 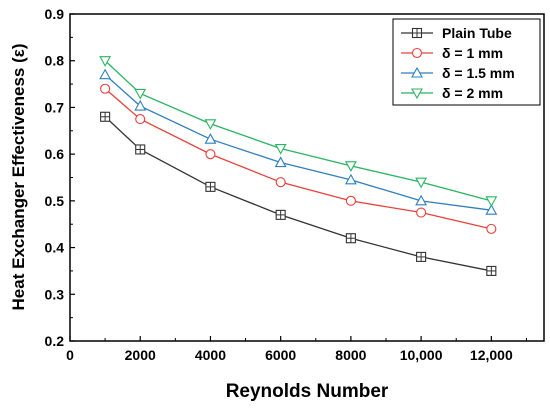 What do you see at coordinates (55, 107) in the screenshot?
I see `y-tick-label: 0.7` at bounding box center [55, 107].